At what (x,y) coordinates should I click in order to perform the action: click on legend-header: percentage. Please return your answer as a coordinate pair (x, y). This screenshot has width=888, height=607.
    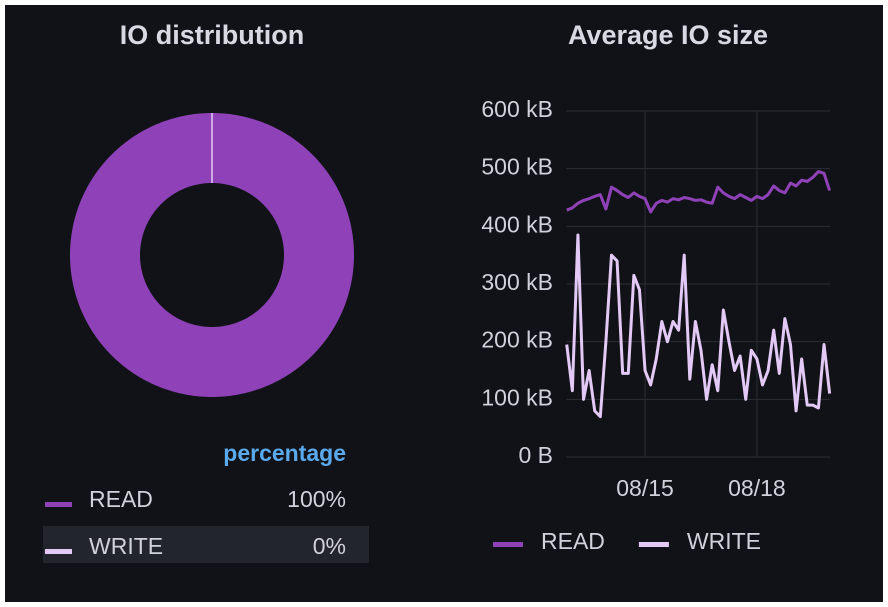
    Looking at the image, I should click on (284, 453).